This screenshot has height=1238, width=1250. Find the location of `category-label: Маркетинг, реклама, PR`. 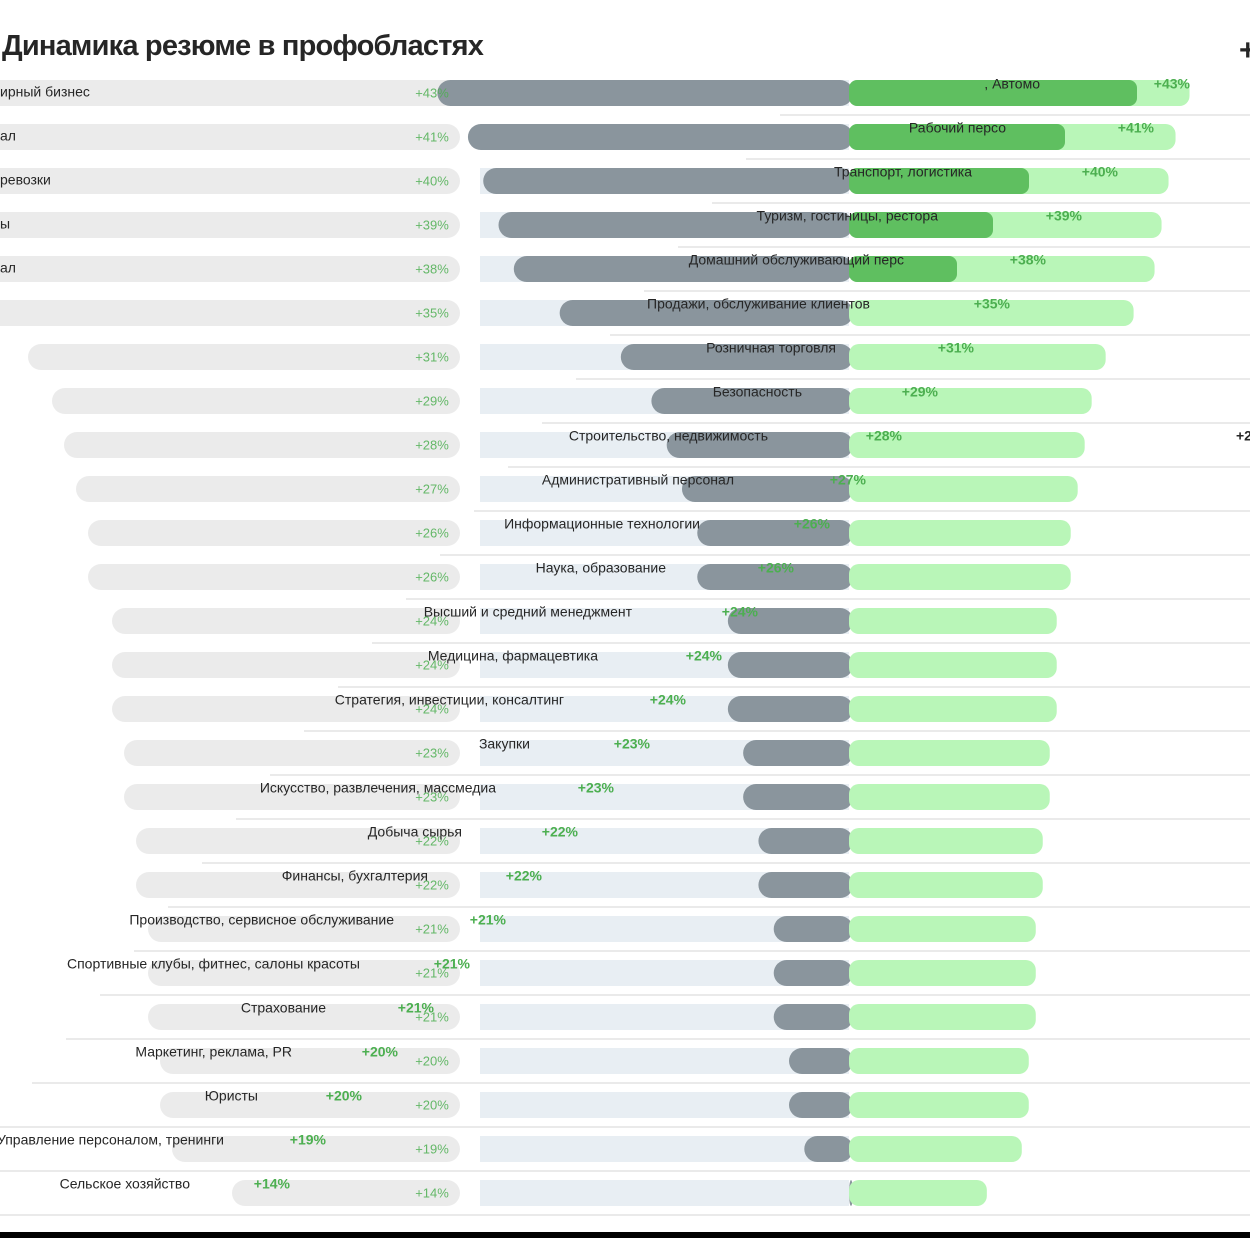

category-label: Маркетинг, реклама, PR is located at coordinates (213, 1052).